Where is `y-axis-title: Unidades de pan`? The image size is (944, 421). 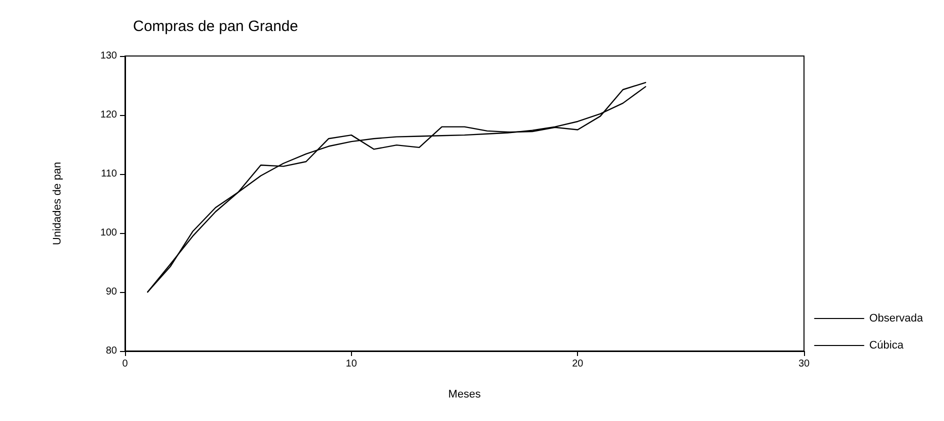 y-axis-title: Unidades de pan is located at coordinates (58, 204).